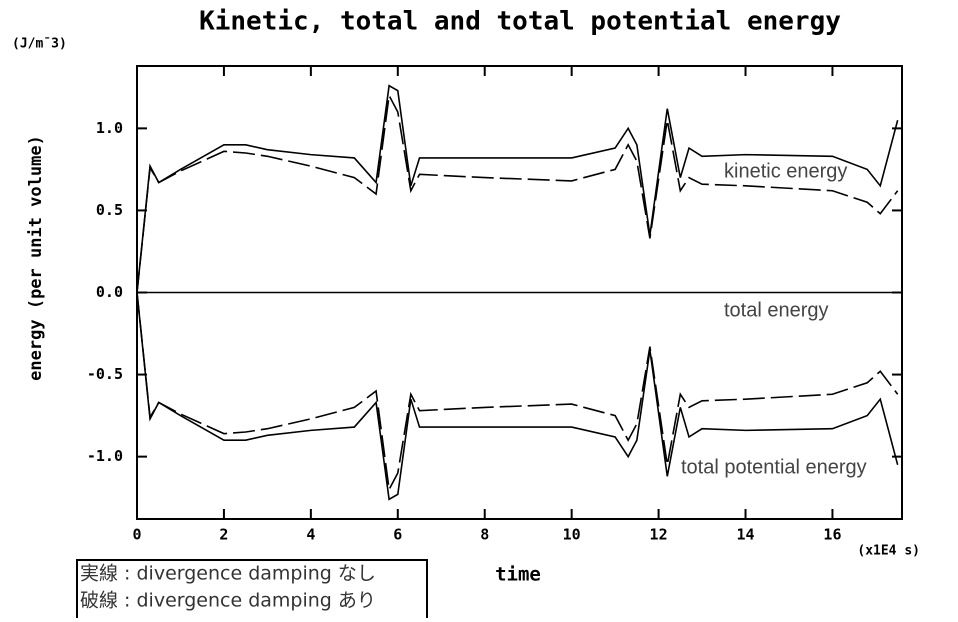 The height and width of the screenshot is (622, 958). I want to click on y-tick-label: -1.0, so click(105, 456).